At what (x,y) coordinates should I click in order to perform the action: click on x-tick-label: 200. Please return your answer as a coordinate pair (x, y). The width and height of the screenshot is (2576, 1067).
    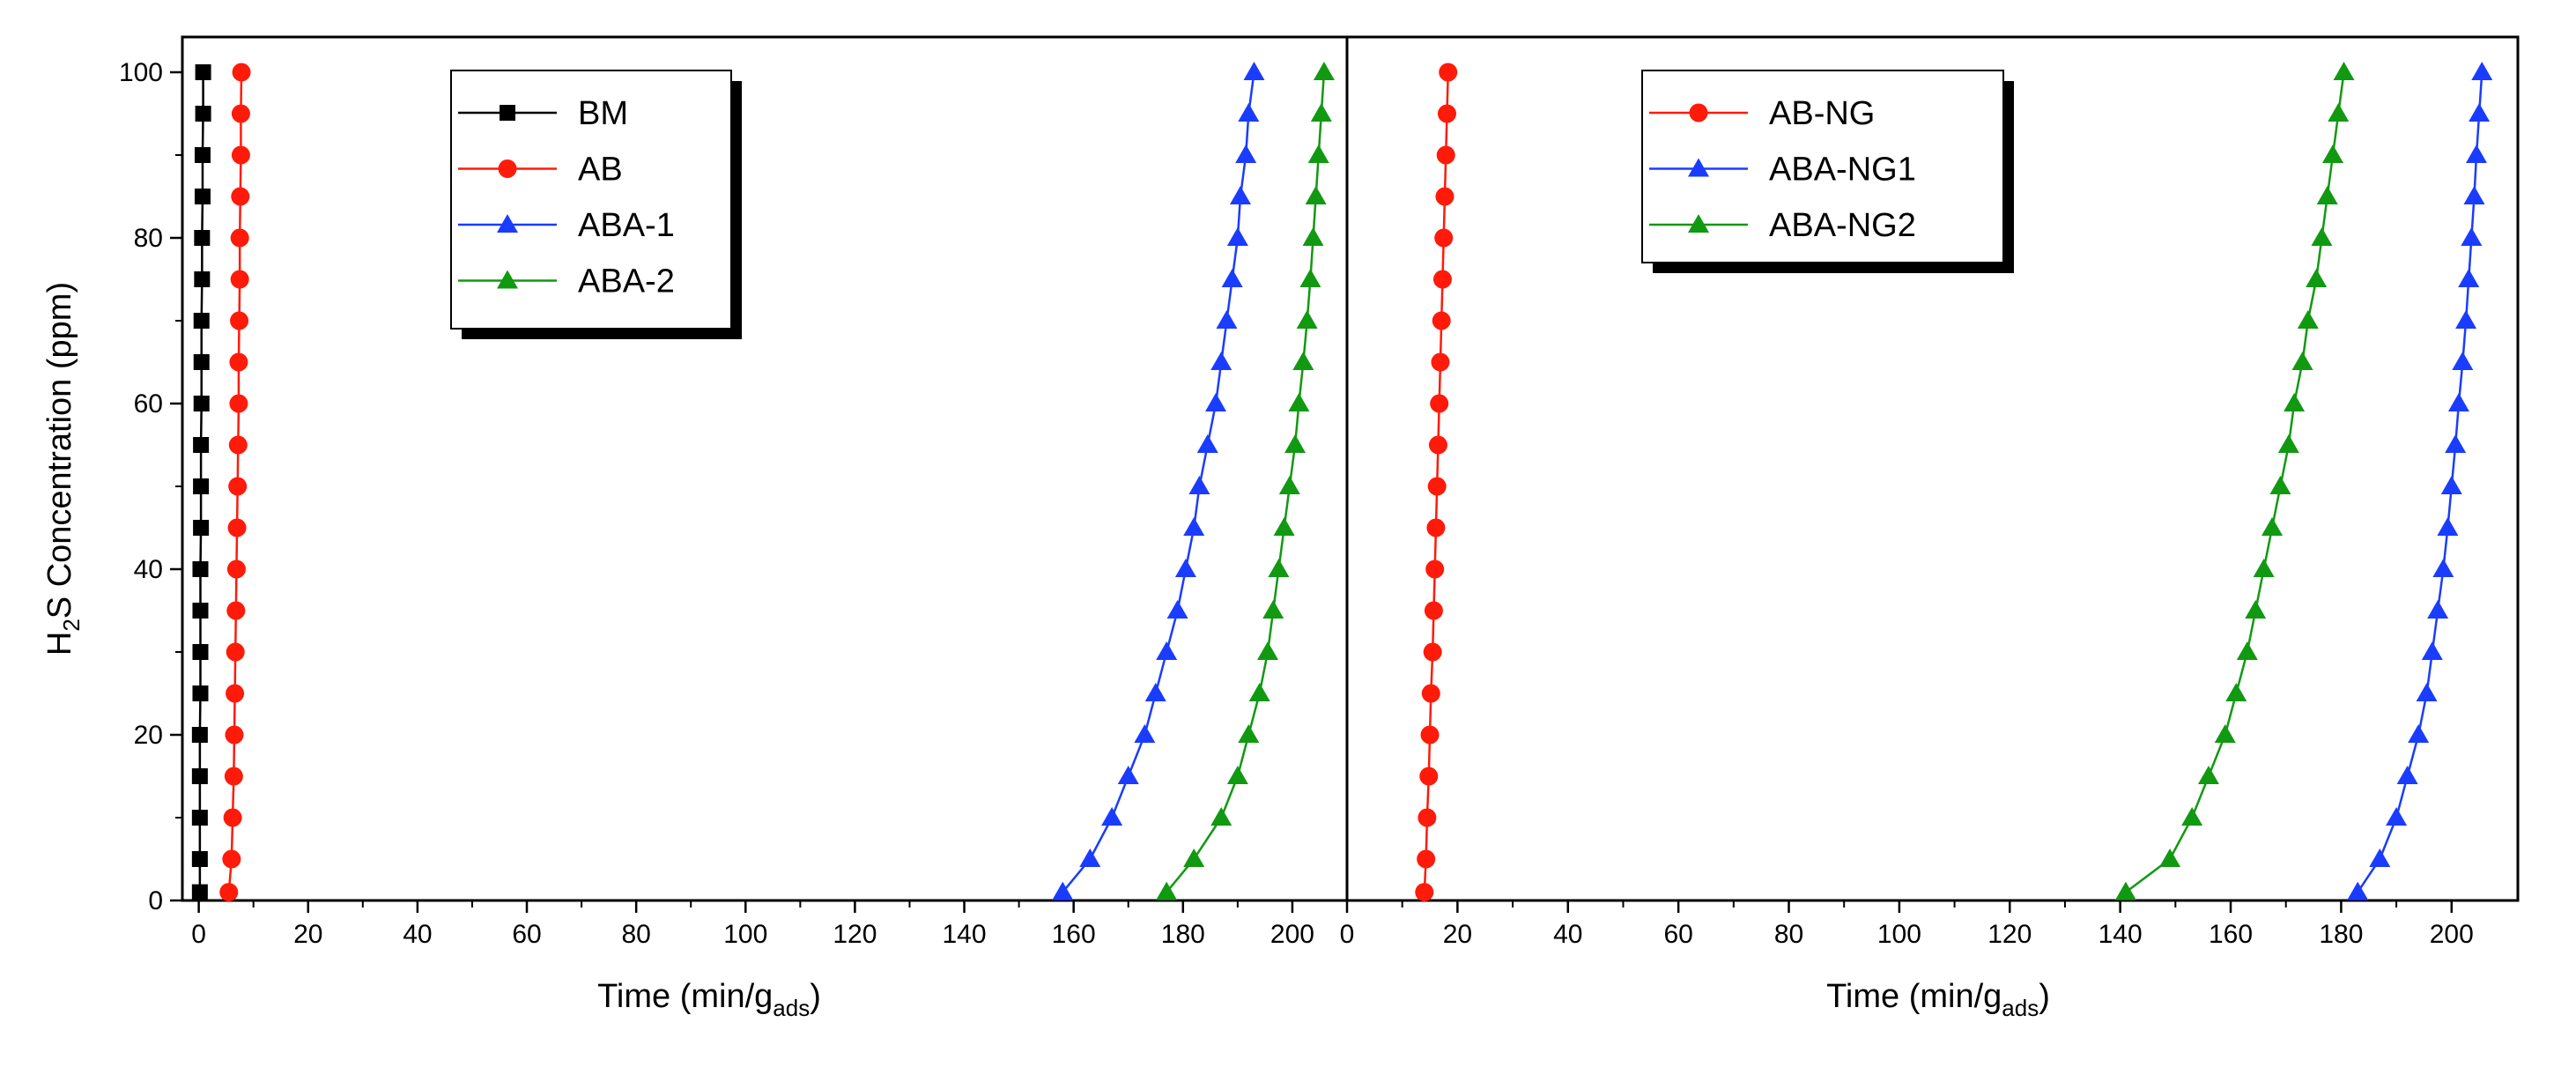
    Looking at the image, I should click on (2452, 934).